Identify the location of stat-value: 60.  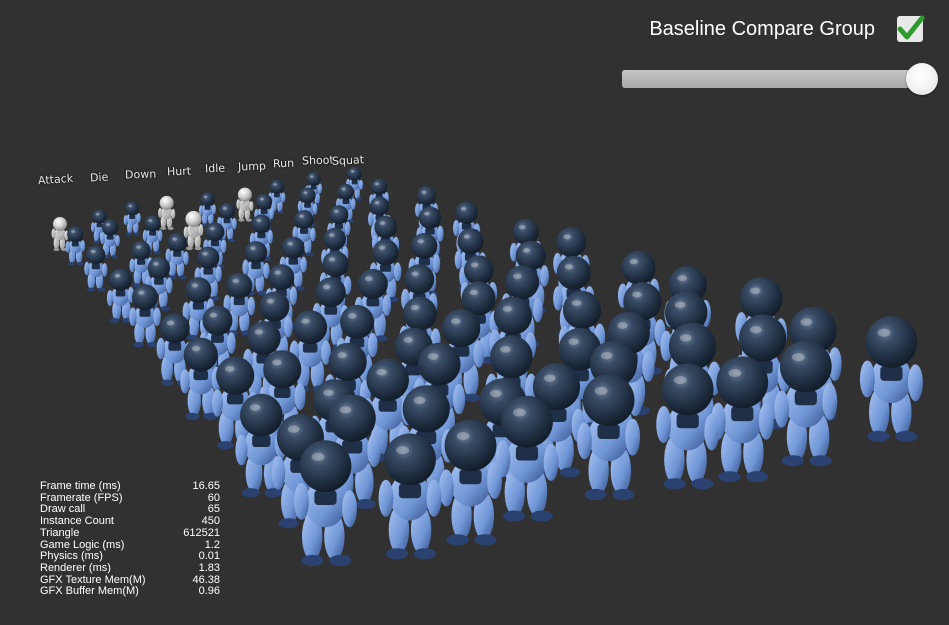
(213, 497).